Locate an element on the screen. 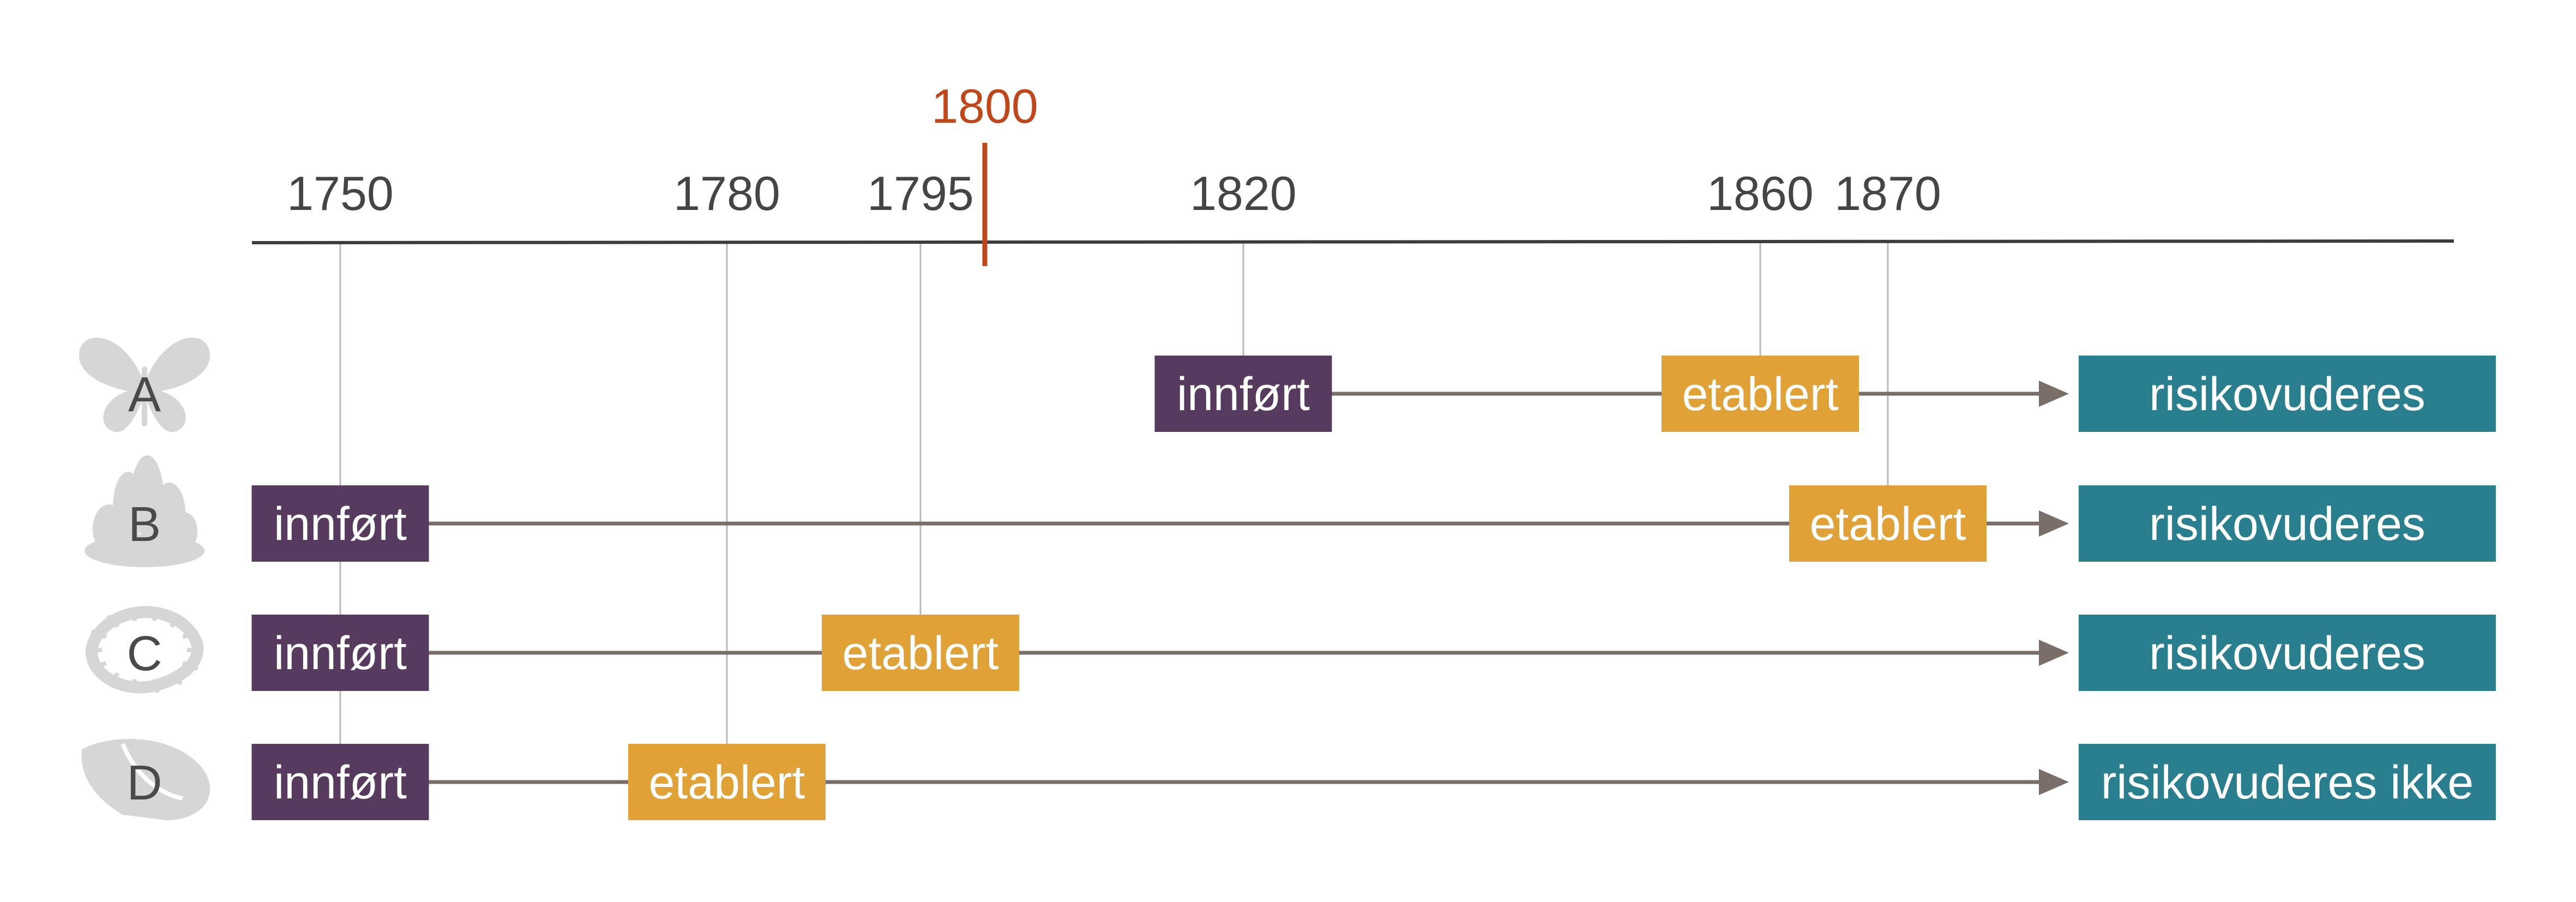  reference-year-label: 1800 is located at coordinates (984, 106).